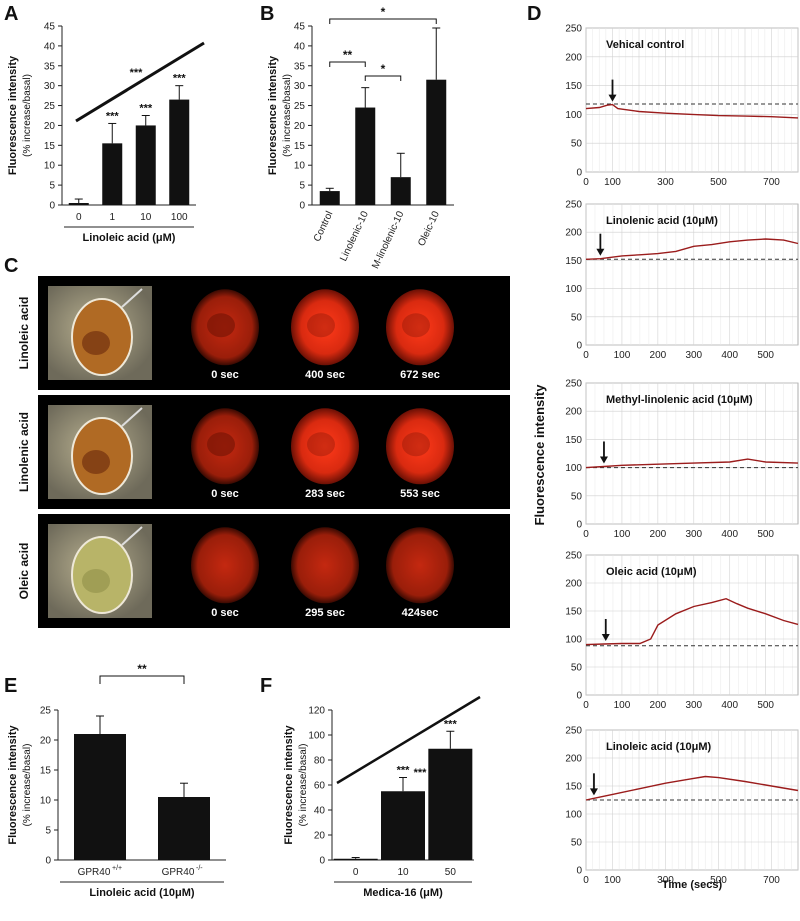  Describe the element at coordinates (300, 146) in the screenshot. I see `y-tick-label: 15` at that location.